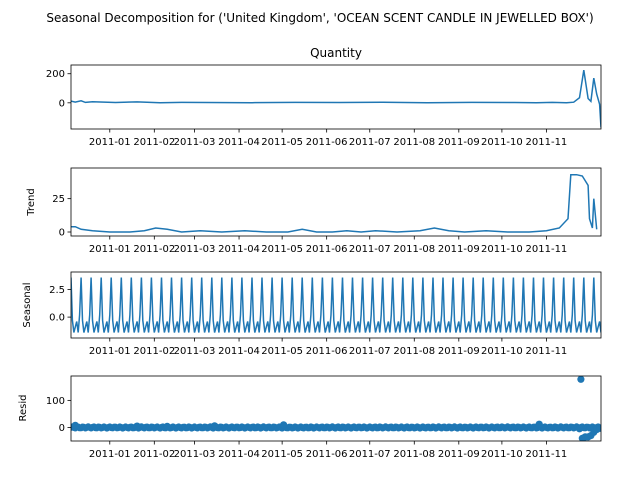 The height and width of the screenshot is (480, 640). I want to click on observed-line, so click(336, 98).